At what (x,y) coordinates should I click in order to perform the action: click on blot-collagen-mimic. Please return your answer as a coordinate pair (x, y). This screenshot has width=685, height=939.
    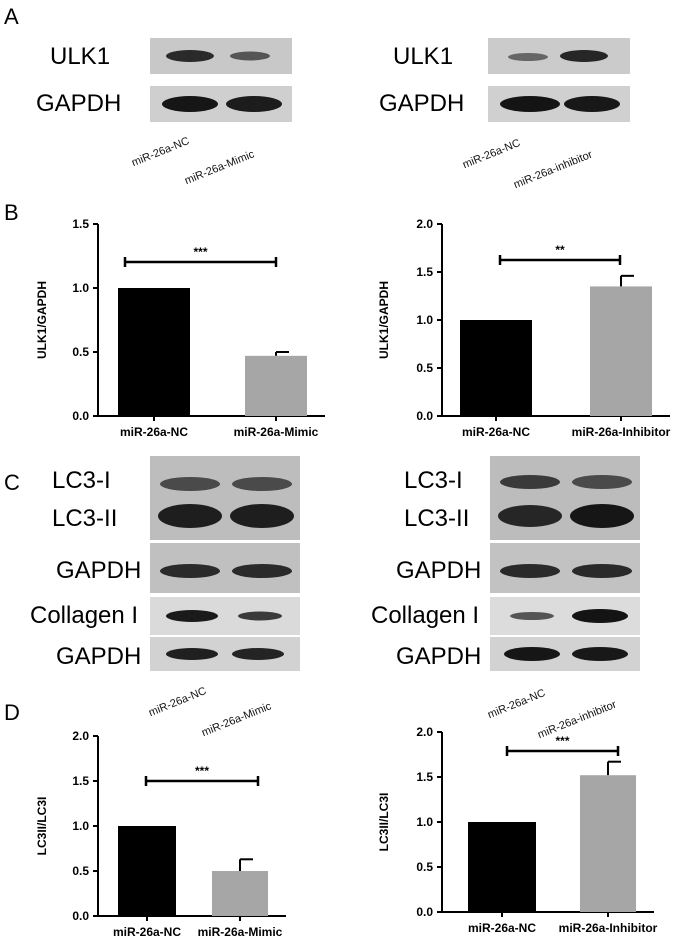
    Looking at the image, I should click on (225, 616).